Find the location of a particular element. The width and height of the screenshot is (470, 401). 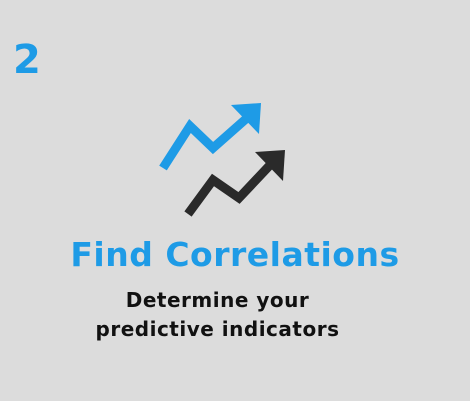

trend-up-arrows-icon is located at coordinates (222, 160).